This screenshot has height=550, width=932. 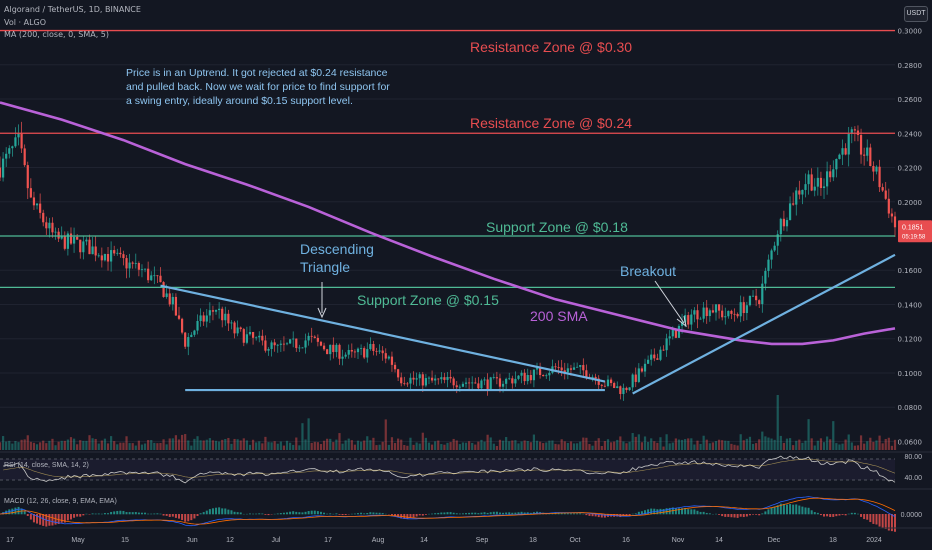 What do you see at coordinates (916, 14) in the screenshot?
I see `quote-currency-badge: USDT` at bounding box center [916, 14].